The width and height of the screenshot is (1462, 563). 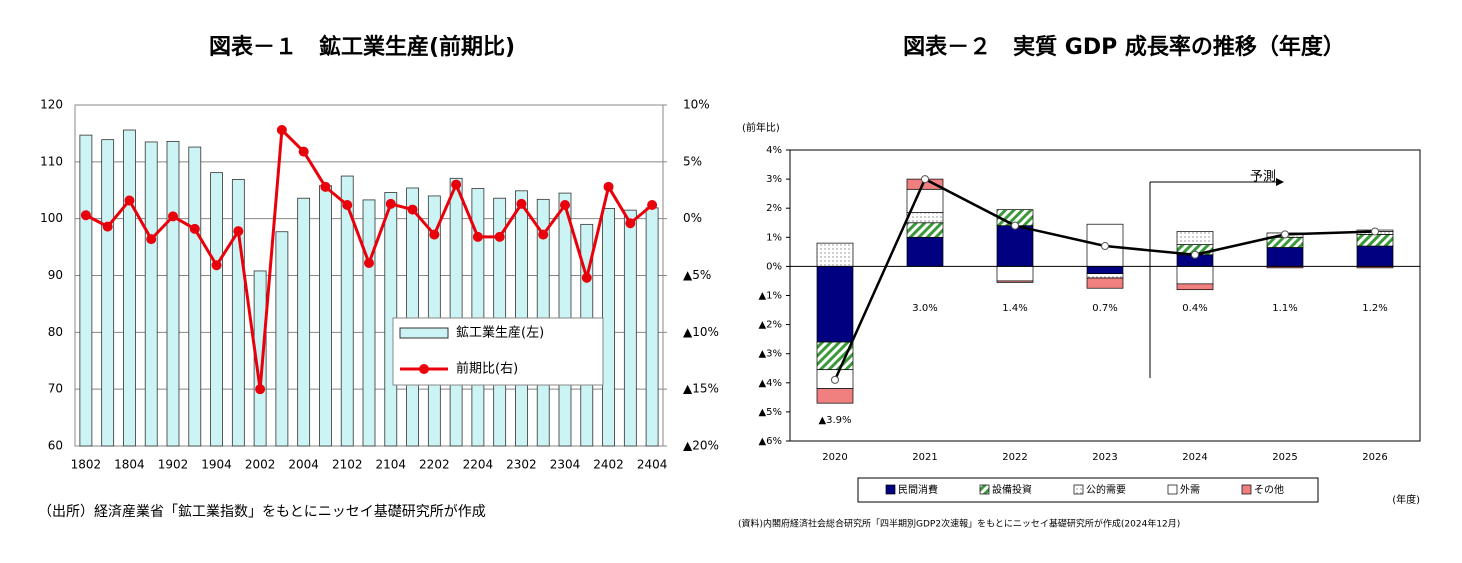 What do you see at coordinates (774, 266) in the screenshot?
I see `y-tick-label: 0%` at bounding box center [774, 266].